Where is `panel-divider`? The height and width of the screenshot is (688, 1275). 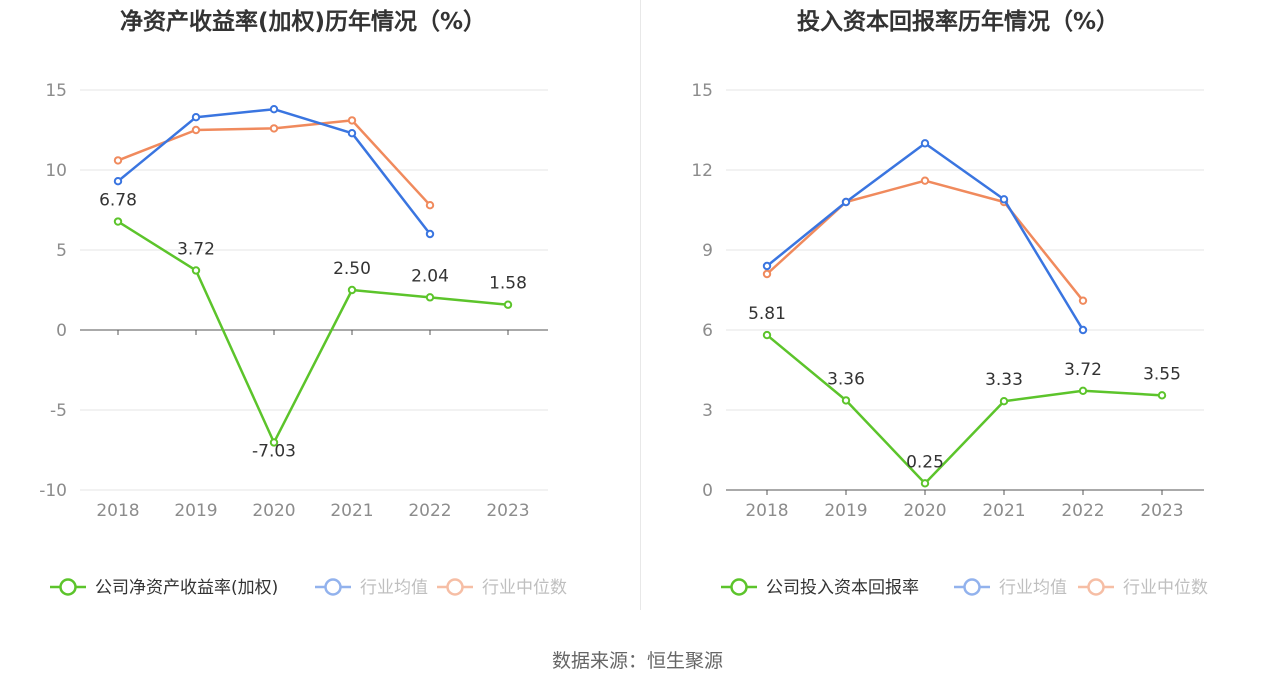
panel-divider is located at coordinates (640, 305).